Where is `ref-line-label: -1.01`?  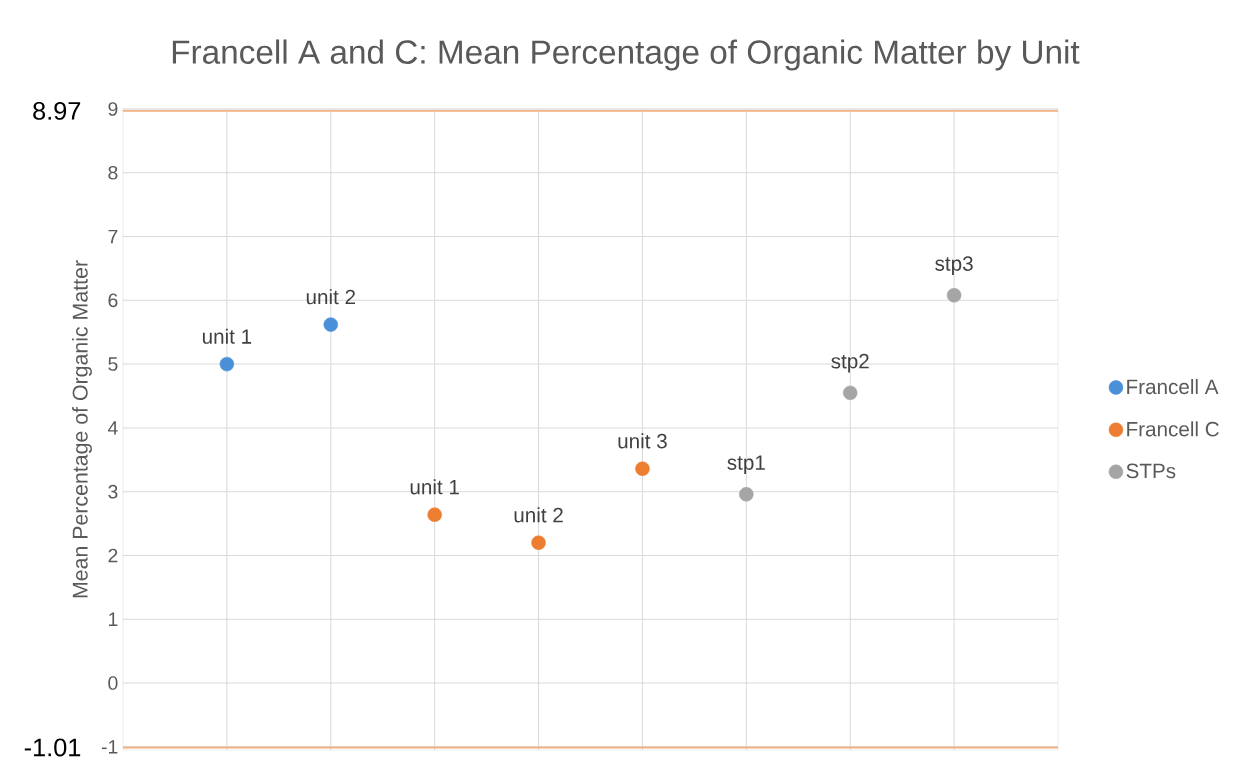
ref-line-label: -1.01 is located at coordinates (52, 747).